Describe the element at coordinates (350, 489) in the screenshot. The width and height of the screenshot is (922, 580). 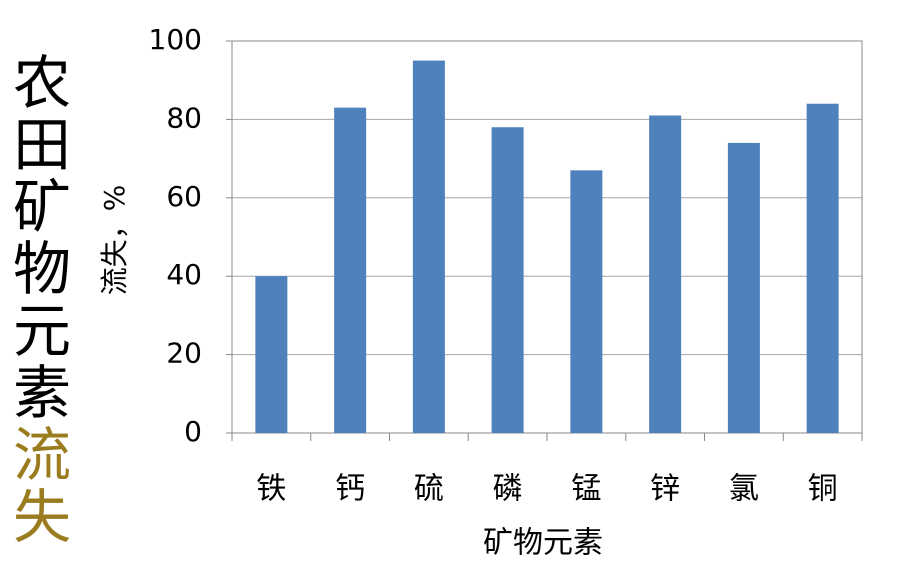
I see `x-tick-label: 钙` at that location.